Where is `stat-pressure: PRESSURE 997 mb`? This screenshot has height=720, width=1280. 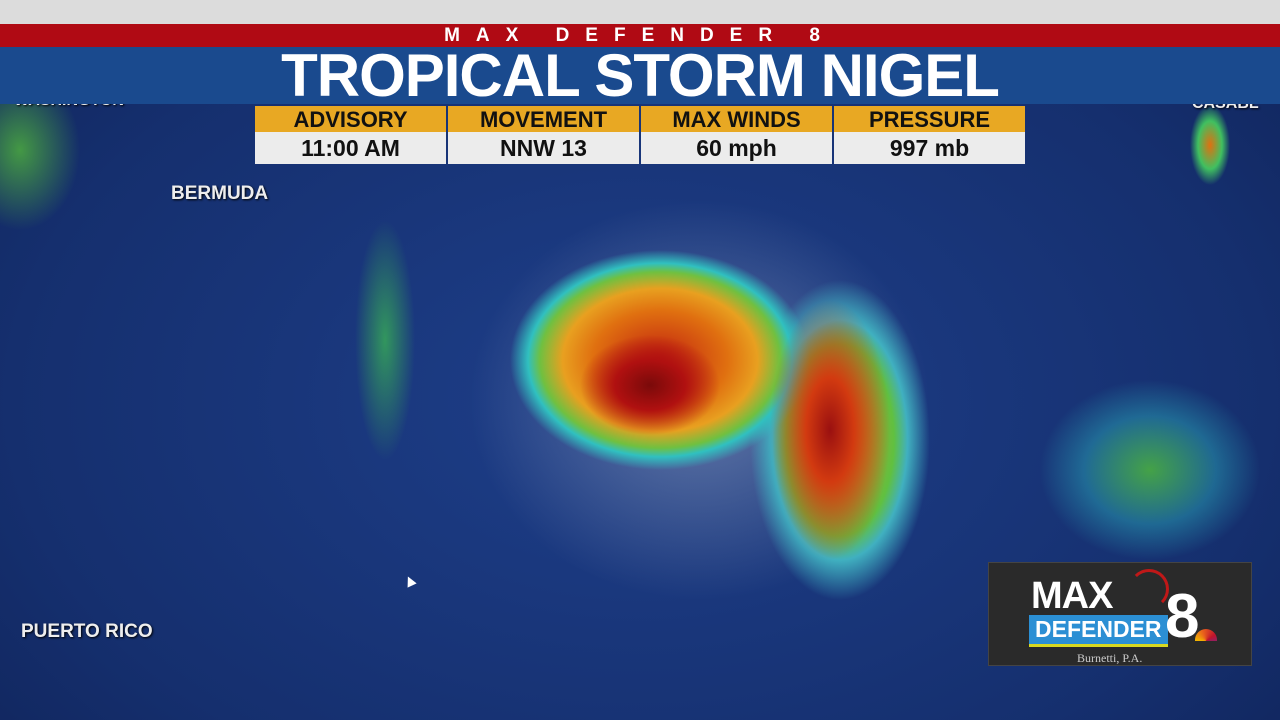
stat-pressure: PRESSURE 997 mb is located at coordinates (929, 135).